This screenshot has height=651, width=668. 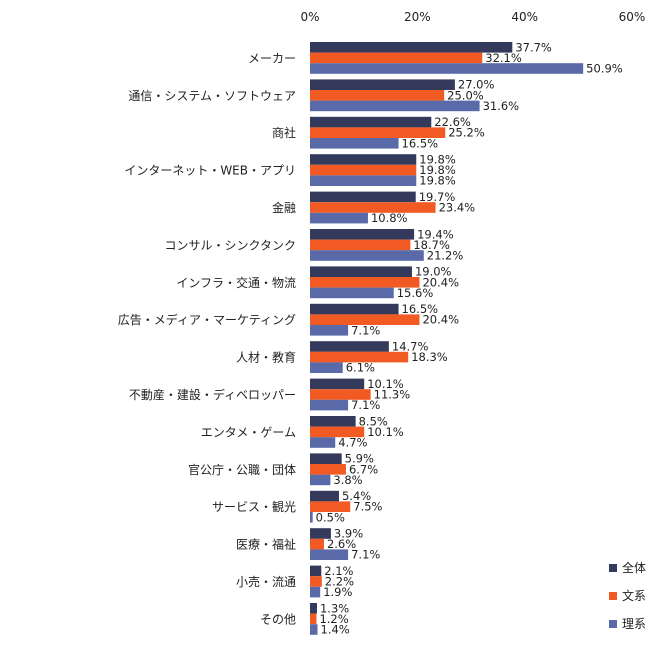 What do you see at coordinates (472, 17) in the screenshot?
I see `x-axis-ticks: 0% 20% 40% 60%` at bounding box center [472, 17].